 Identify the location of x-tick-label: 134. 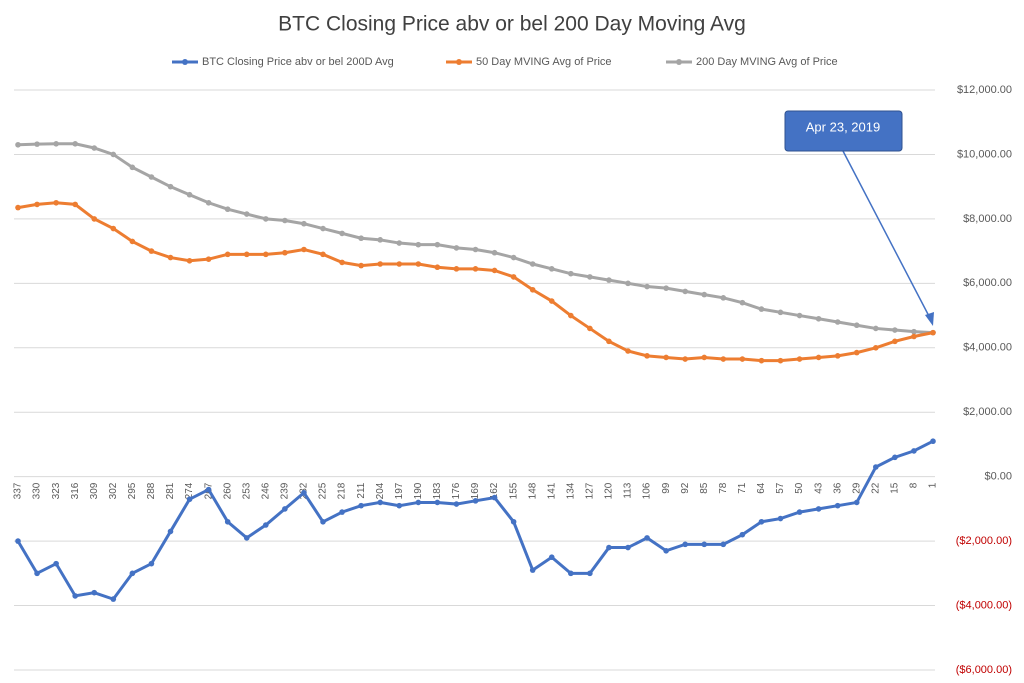
(570, 490).